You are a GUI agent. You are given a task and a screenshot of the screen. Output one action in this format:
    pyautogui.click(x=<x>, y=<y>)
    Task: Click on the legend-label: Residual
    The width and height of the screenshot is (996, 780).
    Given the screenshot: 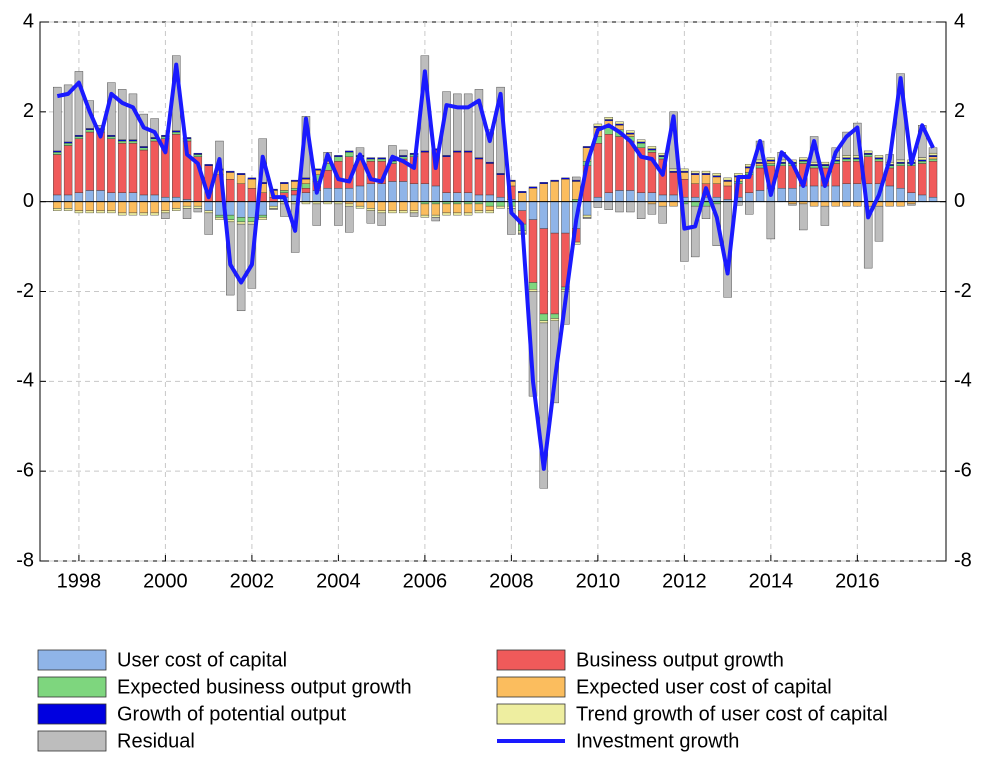 What is the action you would take?
    pyautogui.click(x=156, y=741)
    